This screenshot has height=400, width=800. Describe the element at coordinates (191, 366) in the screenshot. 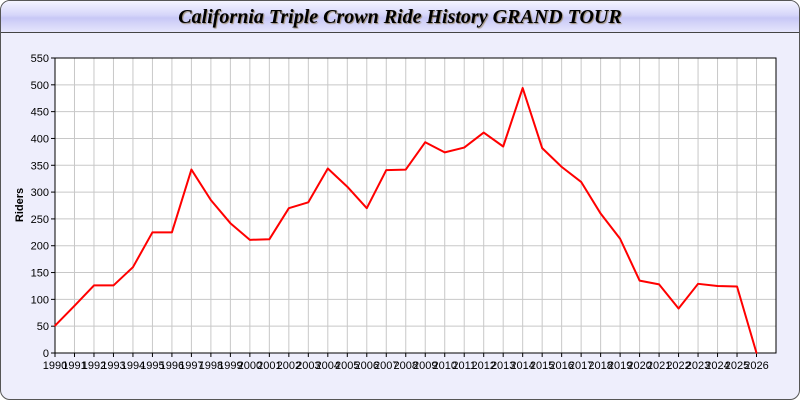

I see `x-tick-label: 1997` at that location.